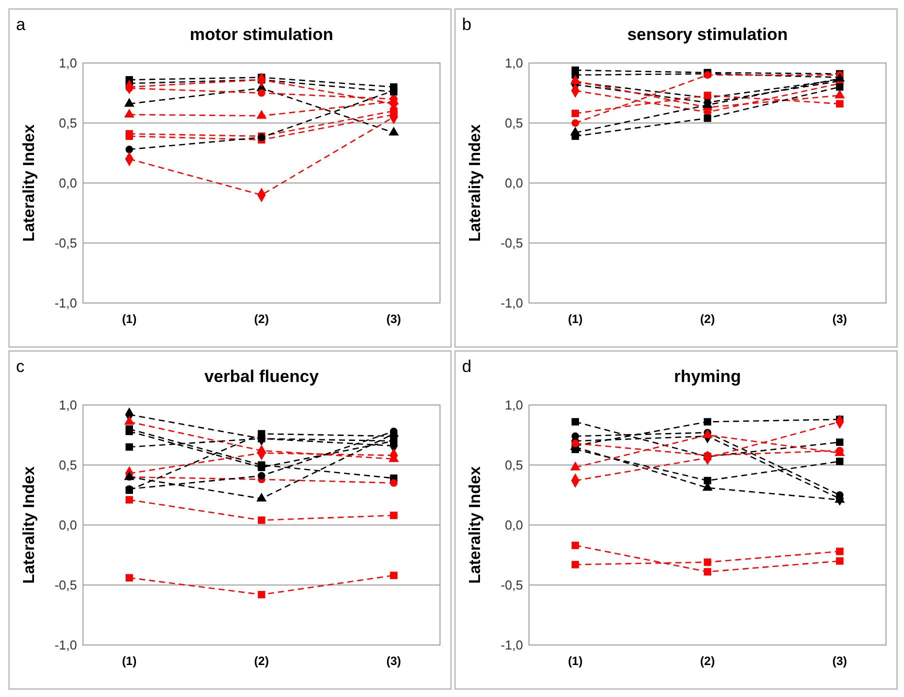 The width and height of the screenshot is (904, 697). Describe the element at coordinates (467, 366) in the screenshot. I see `text: d` at that location.